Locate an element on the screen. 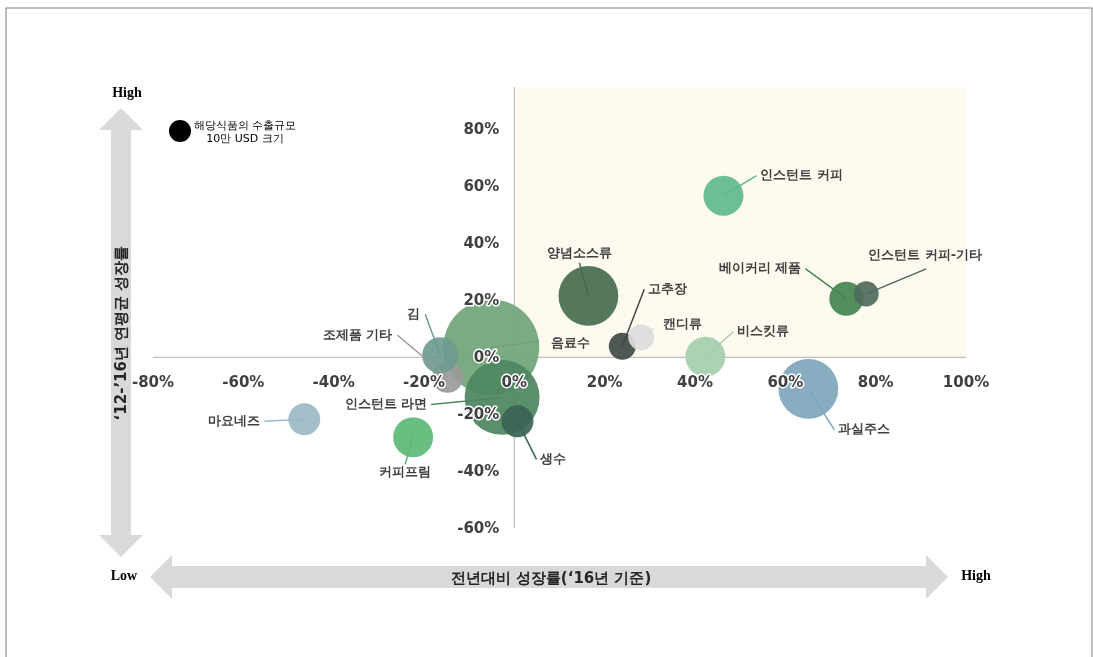  legend-label: 해당식품의 수출규모 10만 USD 크기 is located at coordinates (245, 131).